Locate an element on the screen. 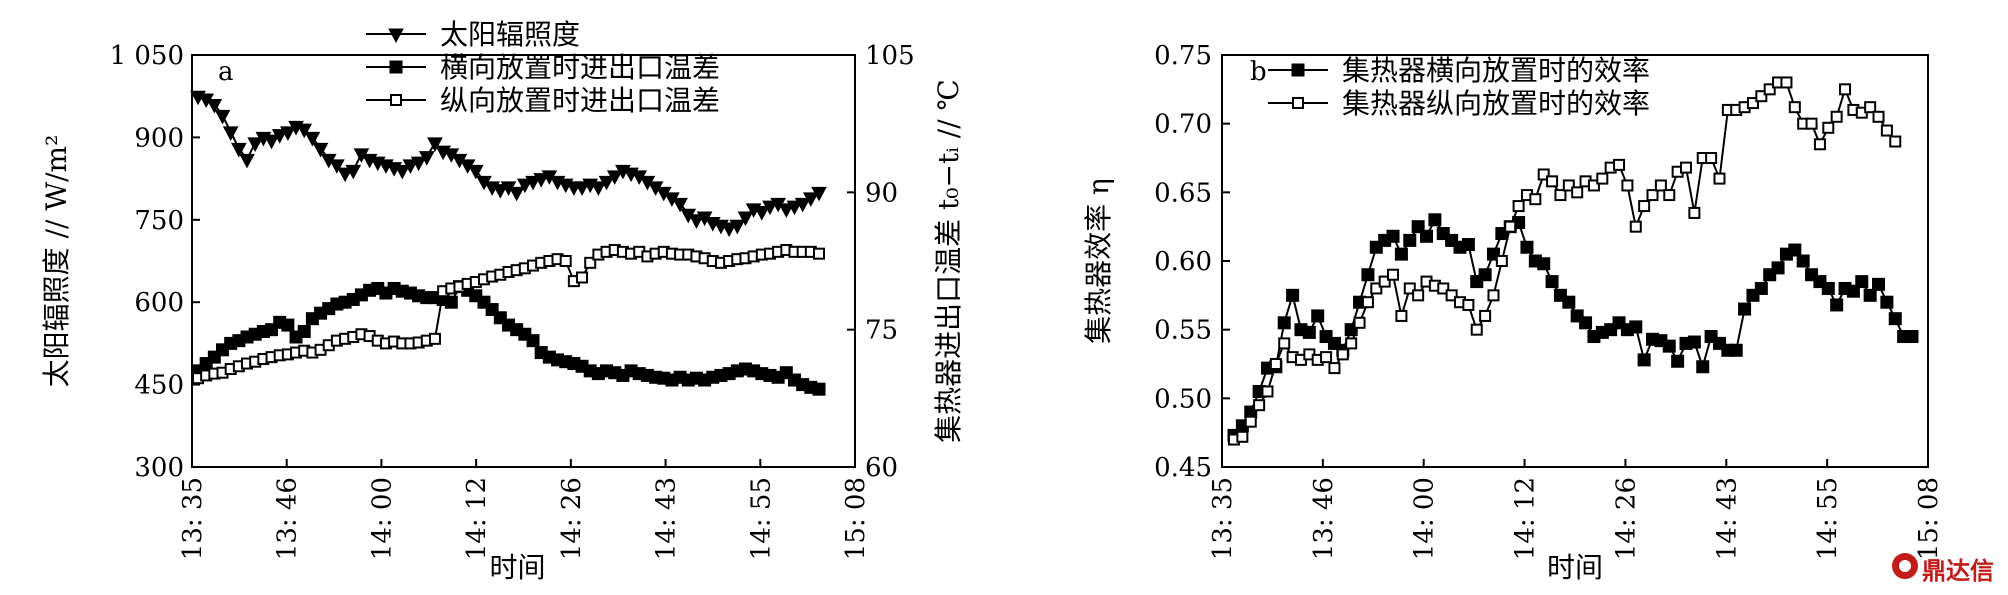 Image resolution: width=2008 pixels, height=595 pixels. panel-a-x-tick-label-1: 13: 46 is located at coordinates (288, 518).